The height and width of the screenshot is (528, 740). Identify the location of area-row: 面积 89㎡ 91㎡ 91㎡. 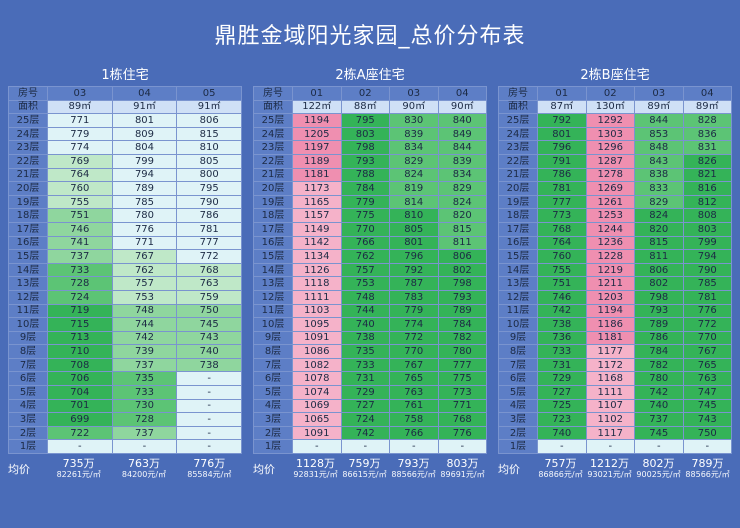
(125, 107).